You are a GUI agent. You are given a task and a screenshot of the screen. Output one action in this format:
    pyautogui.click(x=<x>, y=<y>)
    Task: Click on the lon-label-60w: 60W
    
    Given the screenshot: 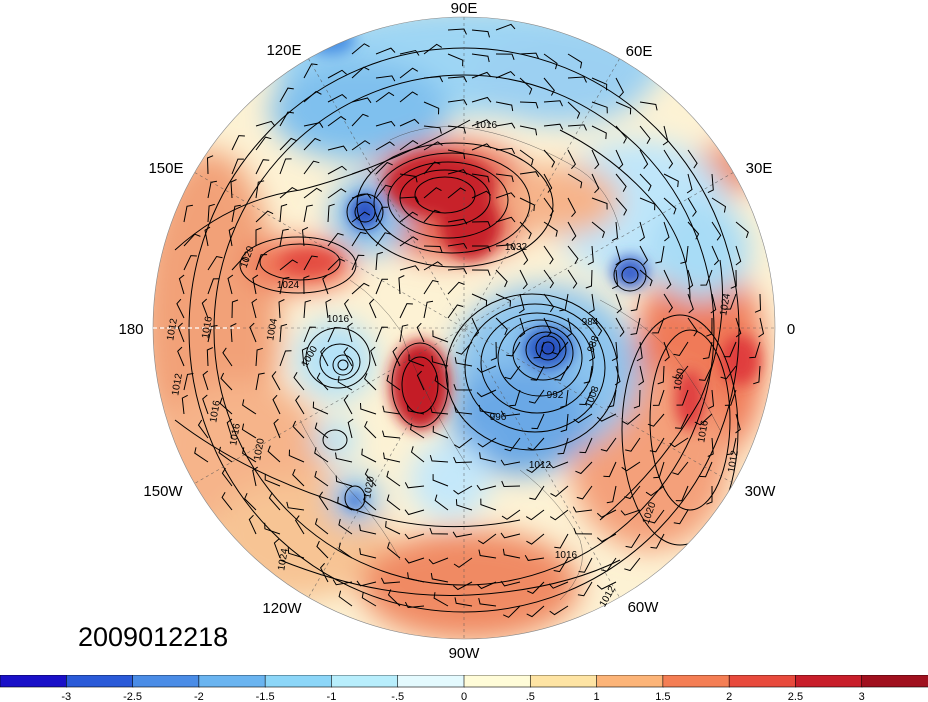 What is the action you would take?
    pyautogui.click(x=644, y=607)
    